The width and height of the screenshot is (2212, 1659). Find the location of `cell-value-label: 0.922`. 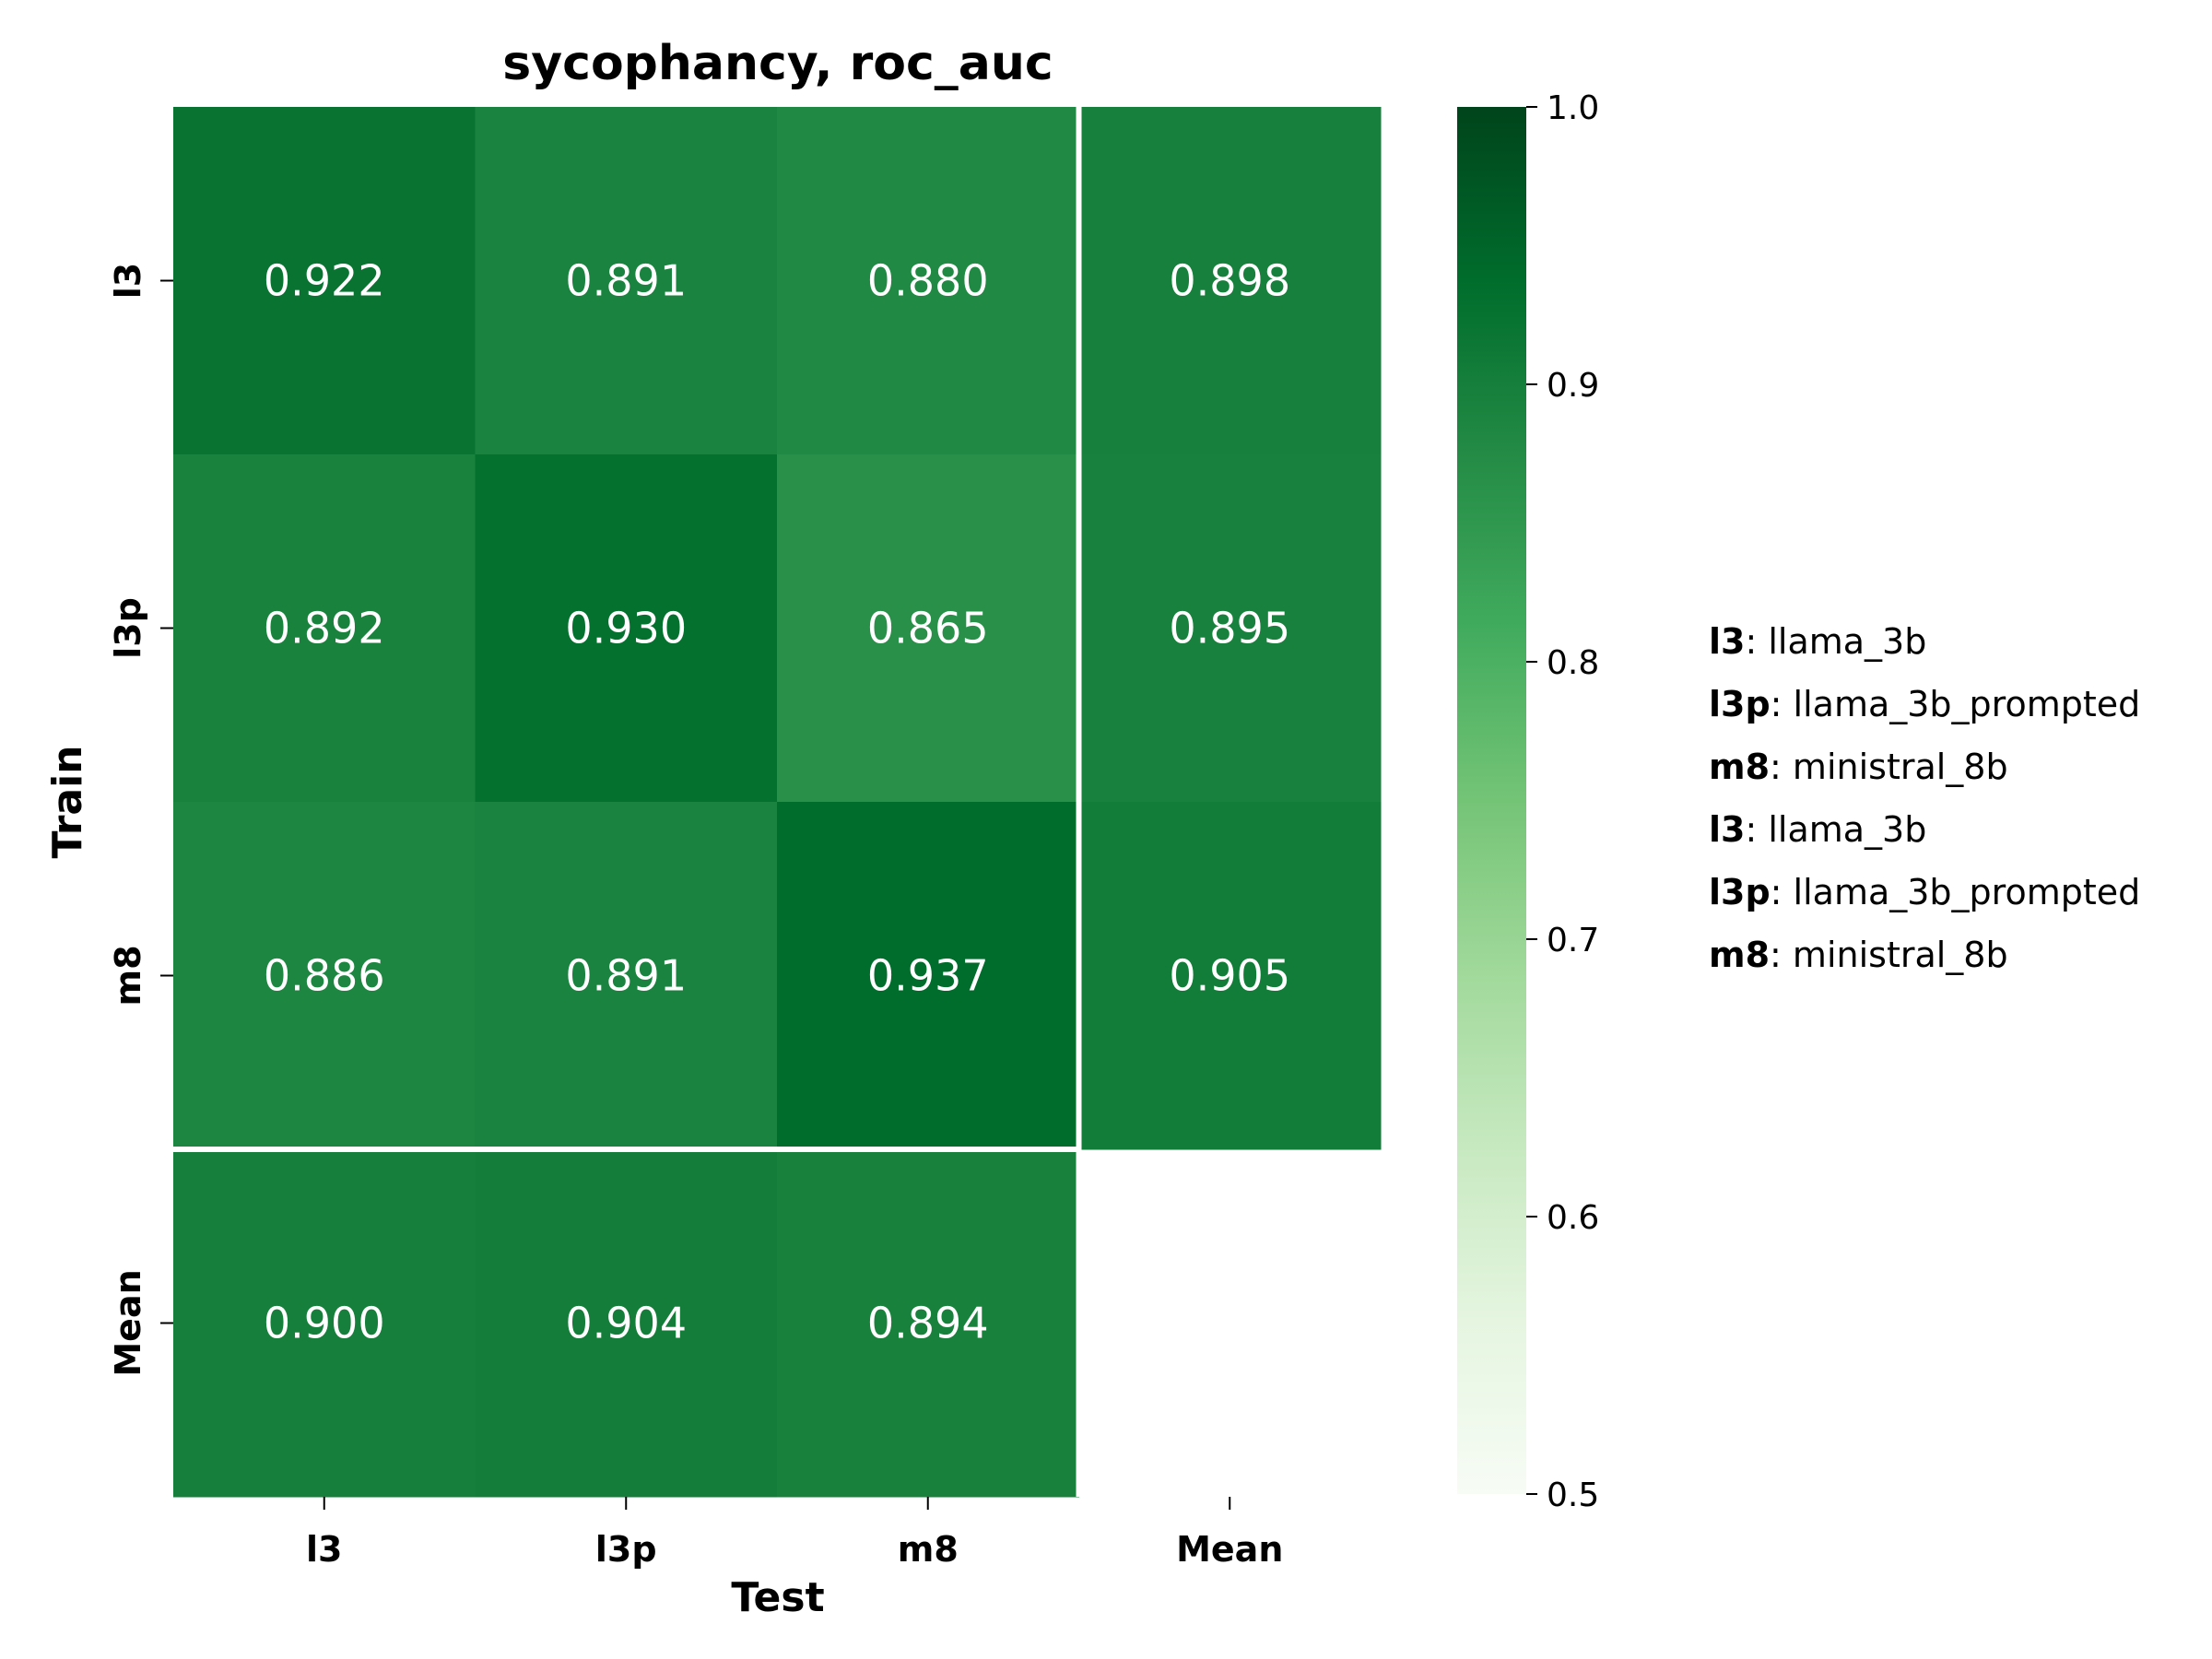

cell-value-label: 0.922 is located at coordinates (324, 281).